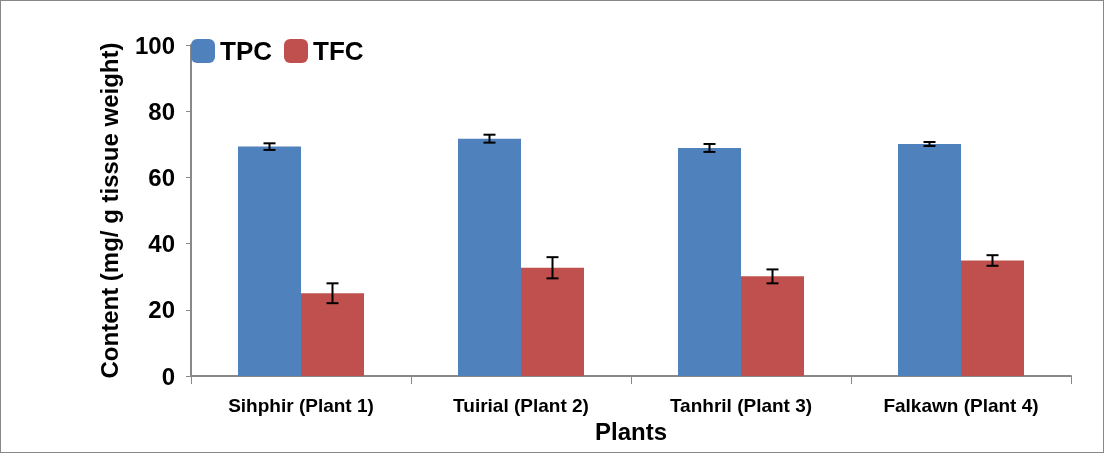 The height and width of the screenshot is (453, 1104). I want to click on y-tick-label: 100, so click(154, 45).